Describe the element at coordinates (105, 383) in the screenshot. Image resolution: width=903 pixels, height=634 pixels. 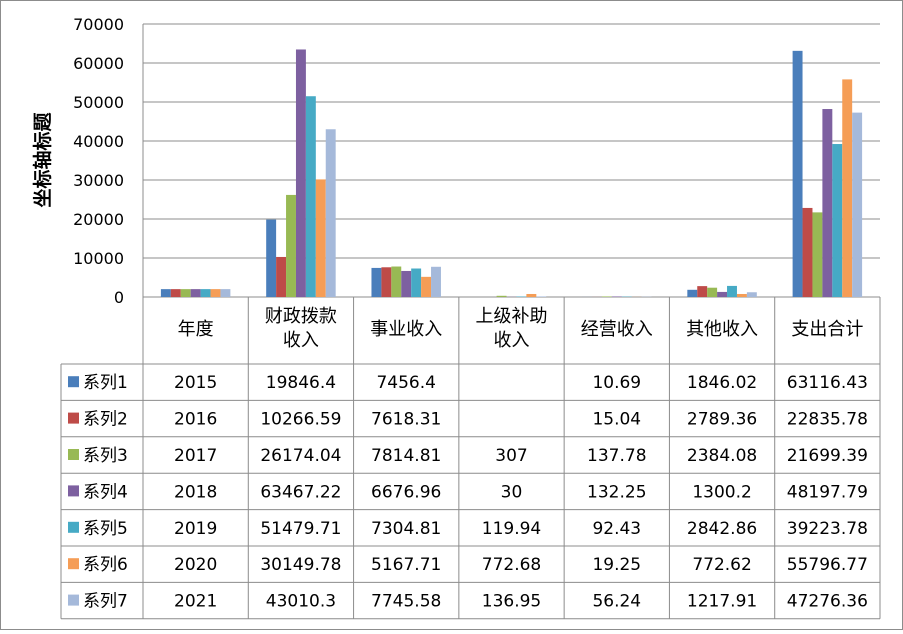
I see `legend-label: 系列1` at that location.